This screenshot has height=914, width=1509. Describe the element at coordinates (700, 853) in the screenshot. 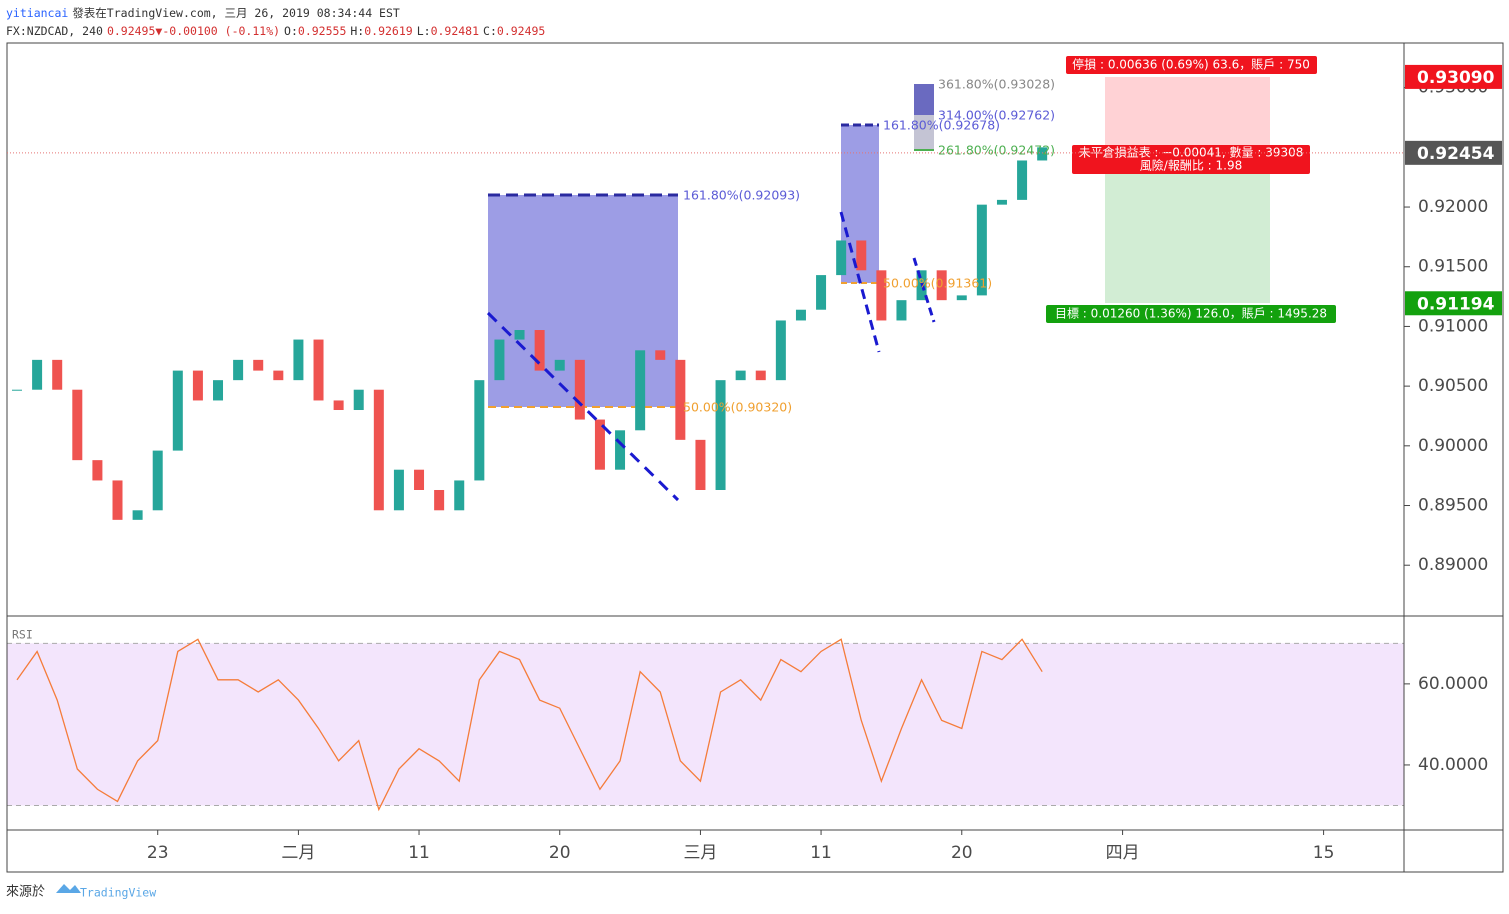

I see `x-tick-label: 三月` at that location.